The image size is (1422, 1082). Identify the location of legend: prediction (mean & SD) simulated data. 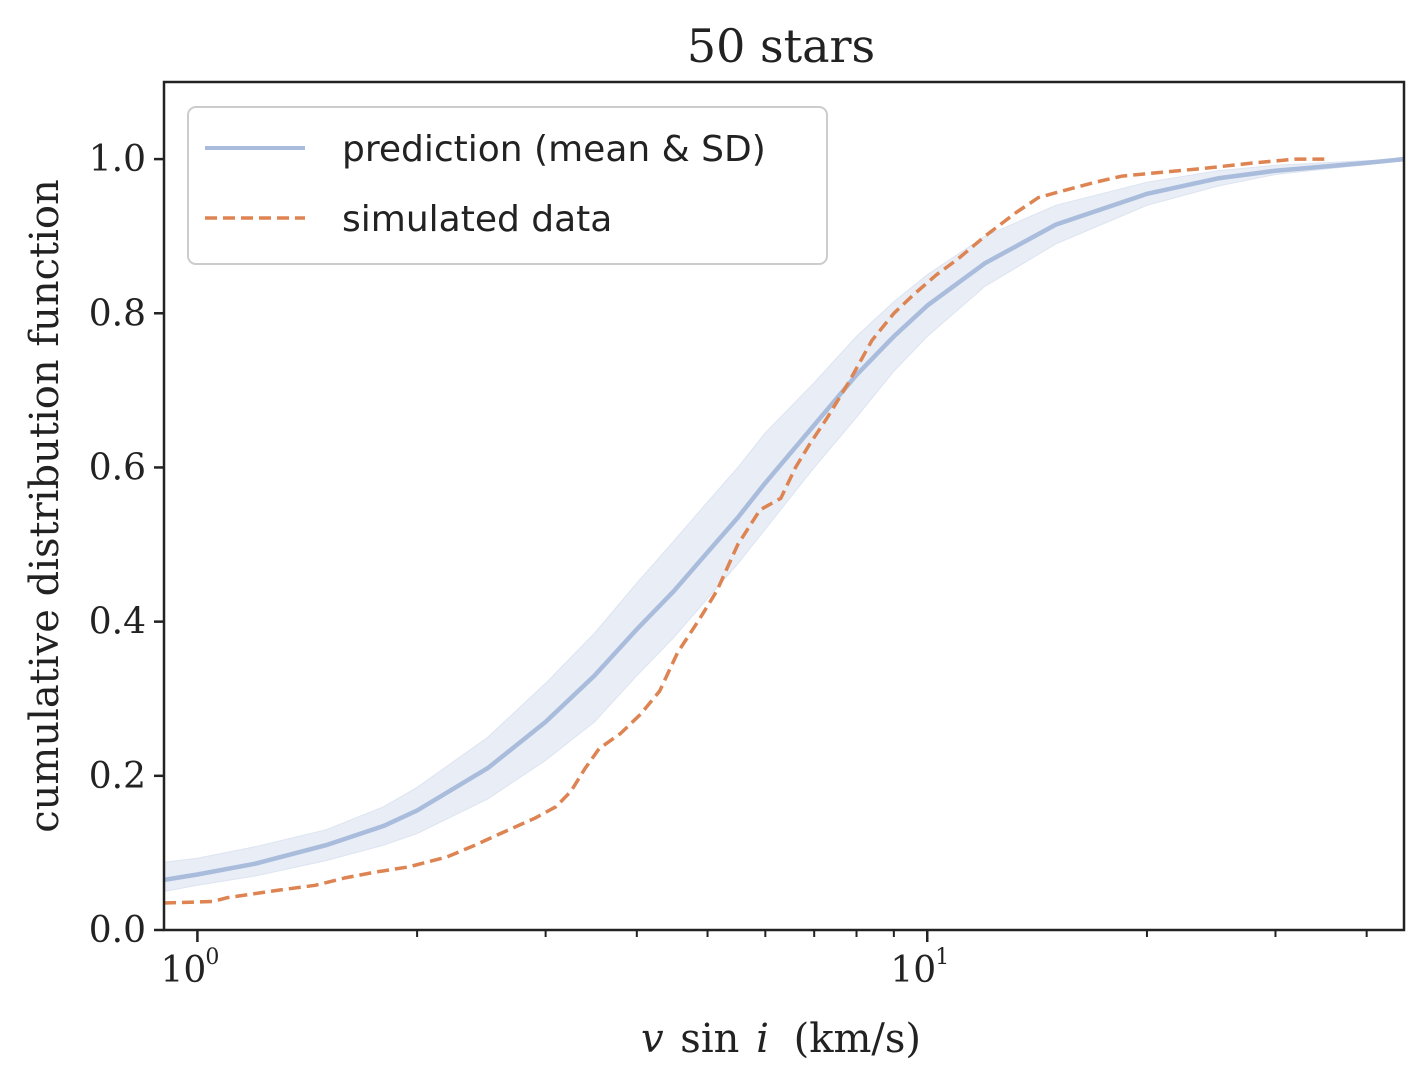
(507, 185).